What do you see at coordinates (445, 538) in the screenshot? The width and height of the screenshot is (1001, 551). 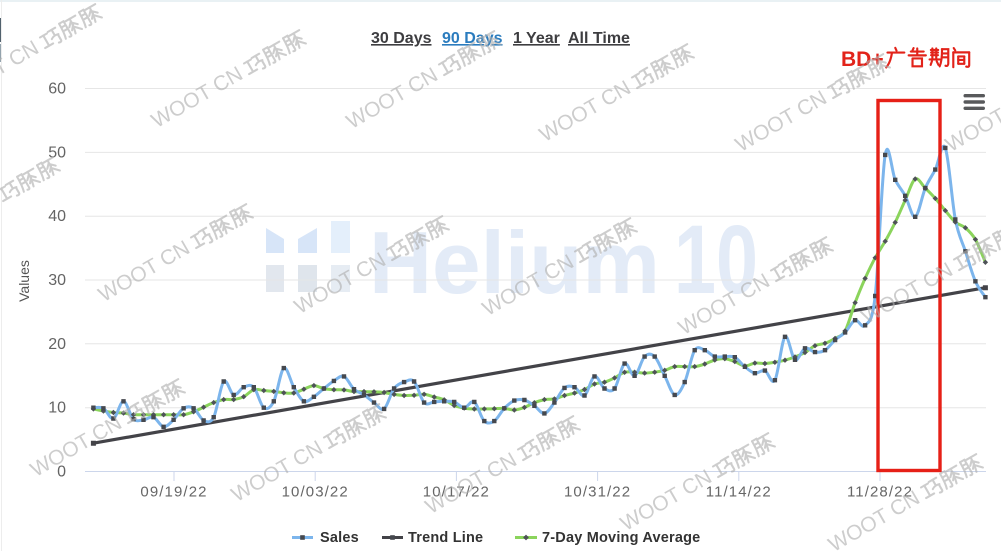 I see `svg-text: Trend Line` at bounding box center [445, 538].